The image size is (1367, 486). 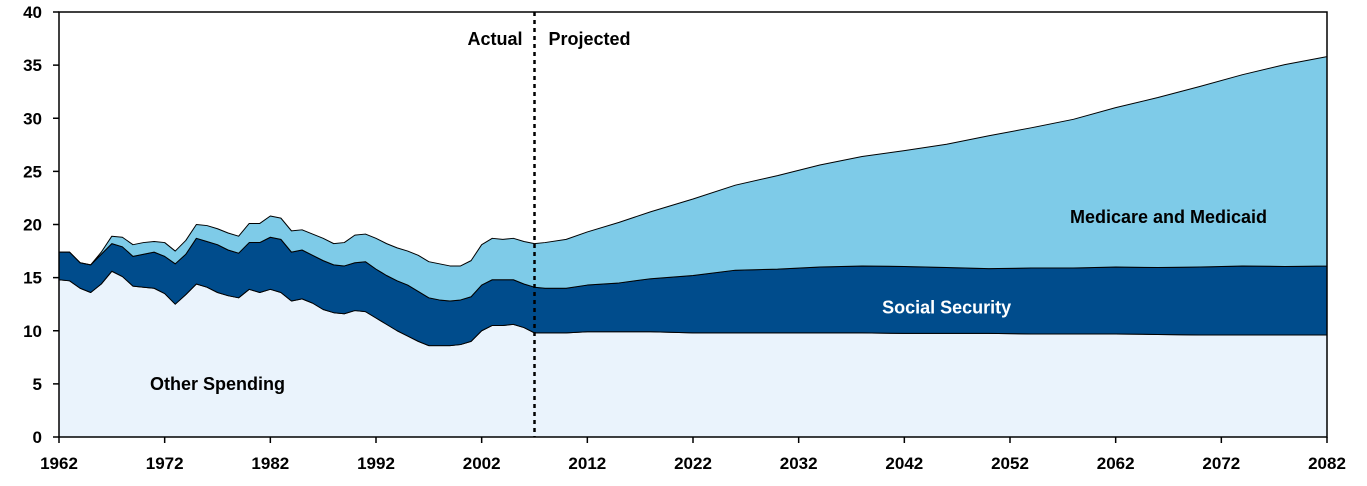 What do you see at coordinates (904, 463) in the screenshot?
I see `x-tick-label: 2042` at bounding box center [904, 463].